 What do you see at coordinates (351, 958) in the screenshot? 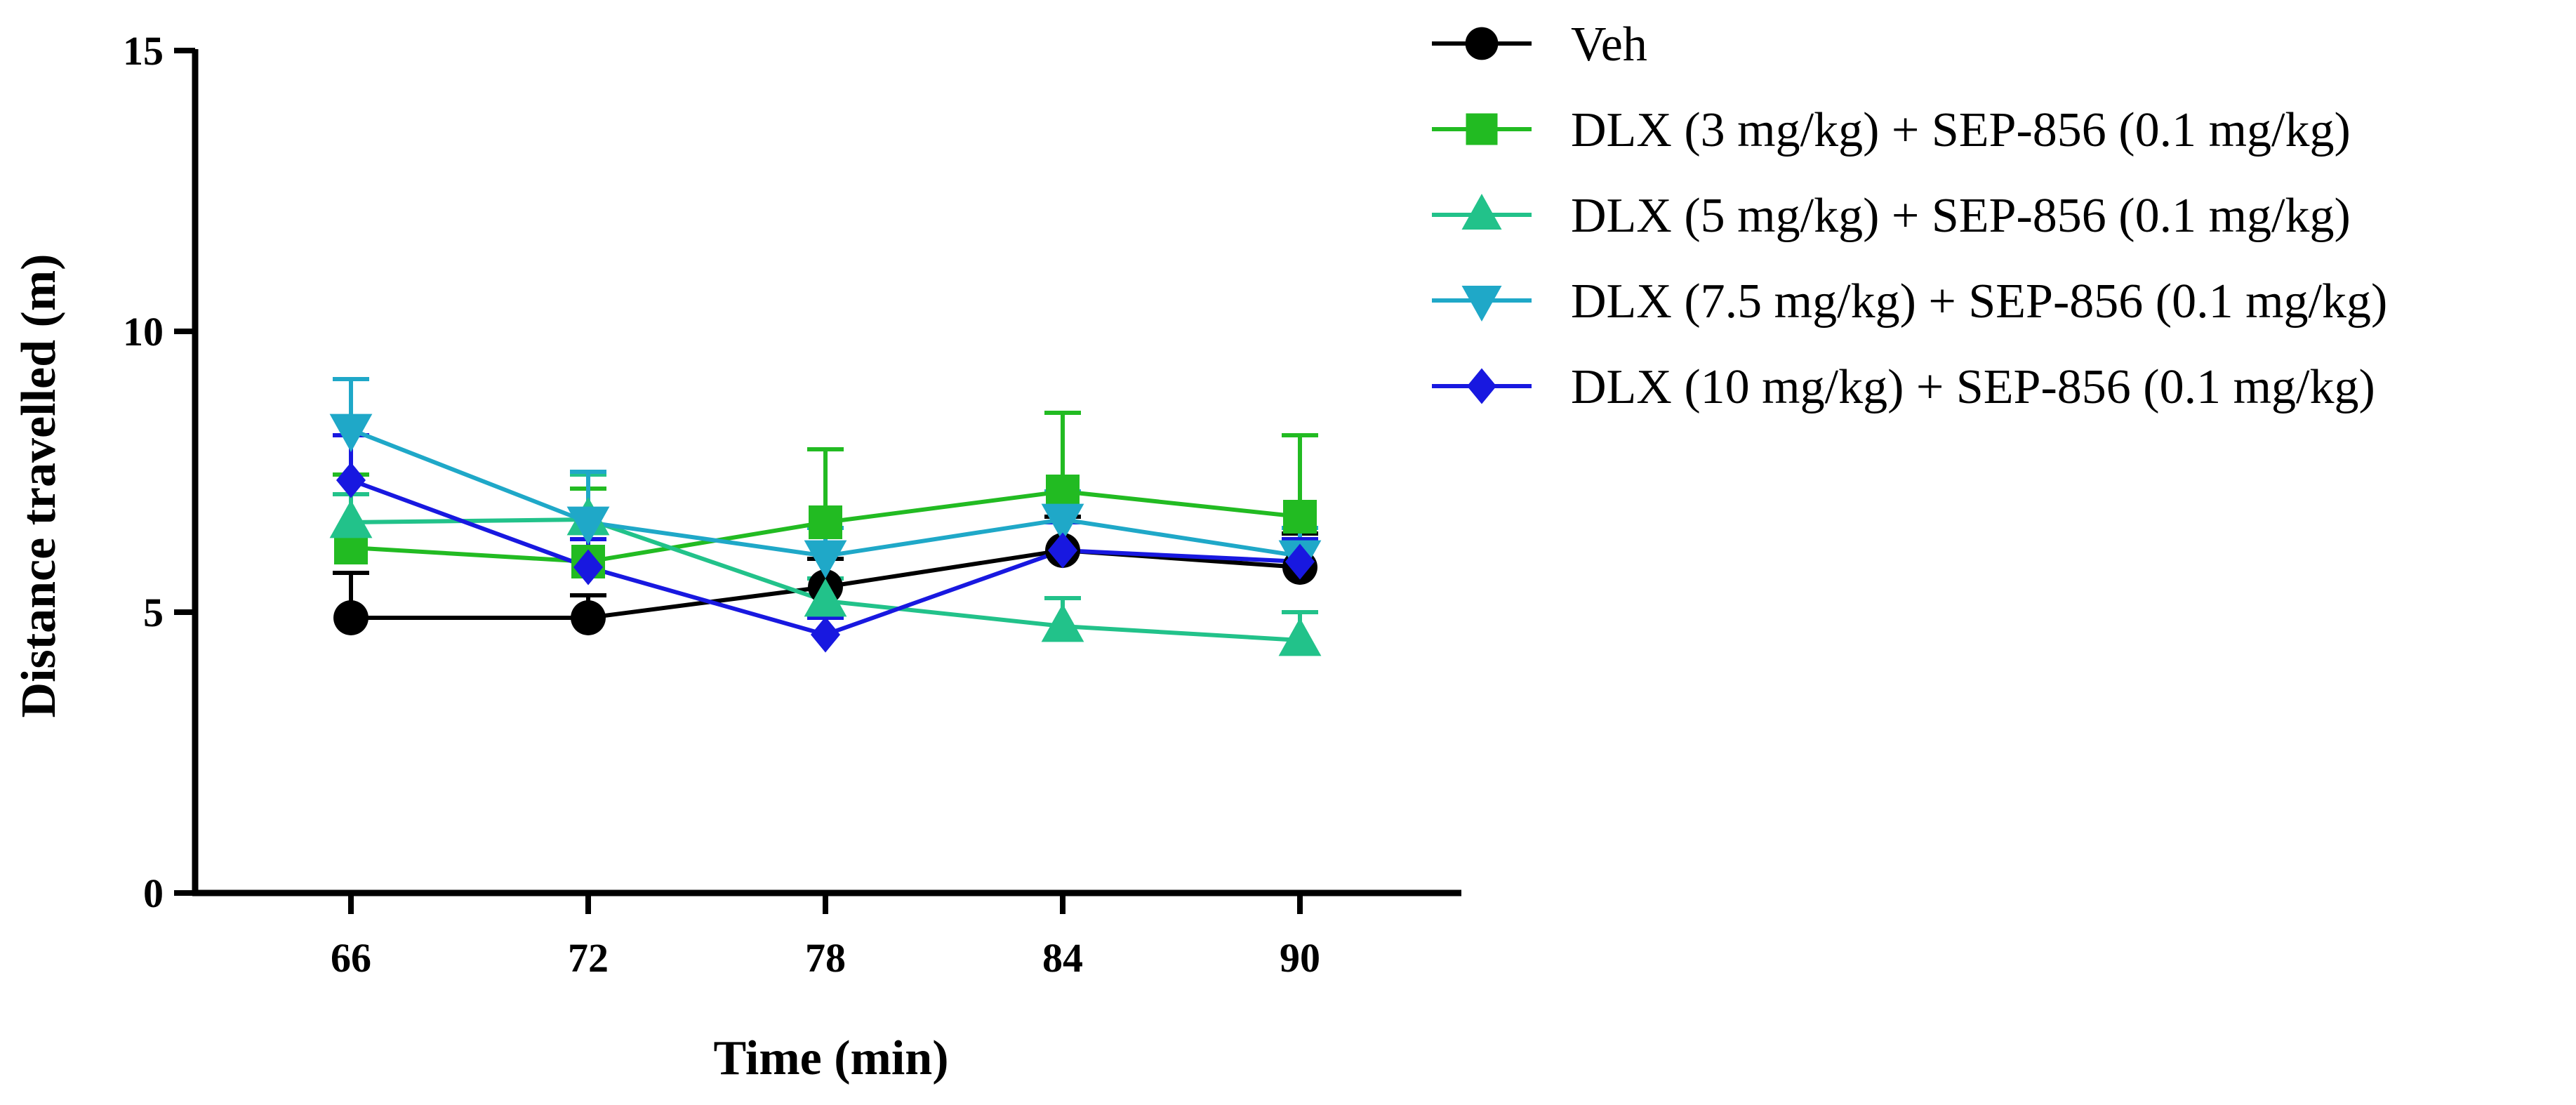
I see `x-tick-label: 66` at bounding box center [351, 958].